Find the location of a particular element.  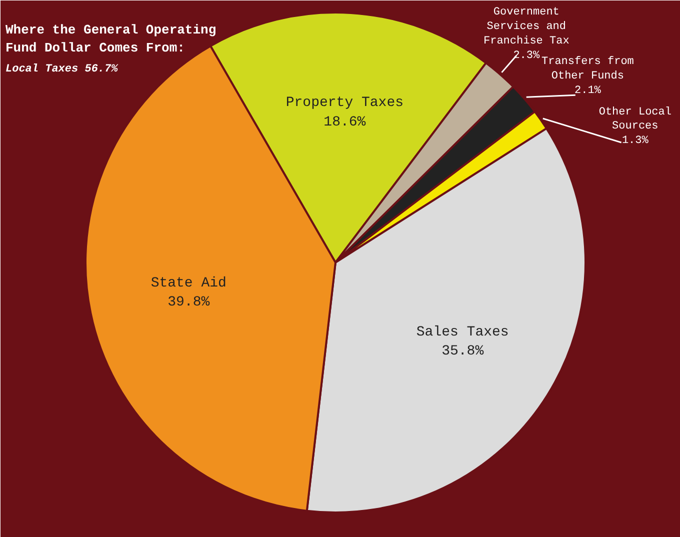

data-label: 1.3% is located at coordinates (635, 141).